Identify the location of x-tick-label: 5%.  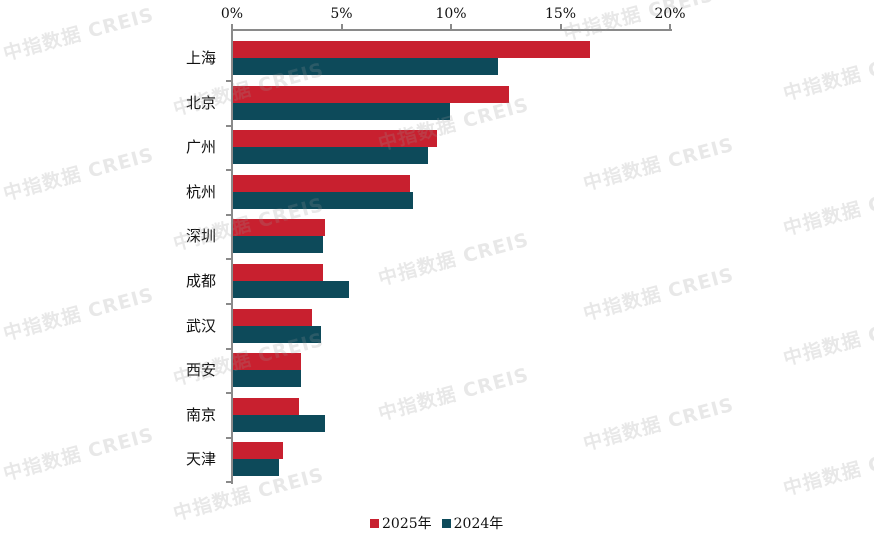
(341, 14).